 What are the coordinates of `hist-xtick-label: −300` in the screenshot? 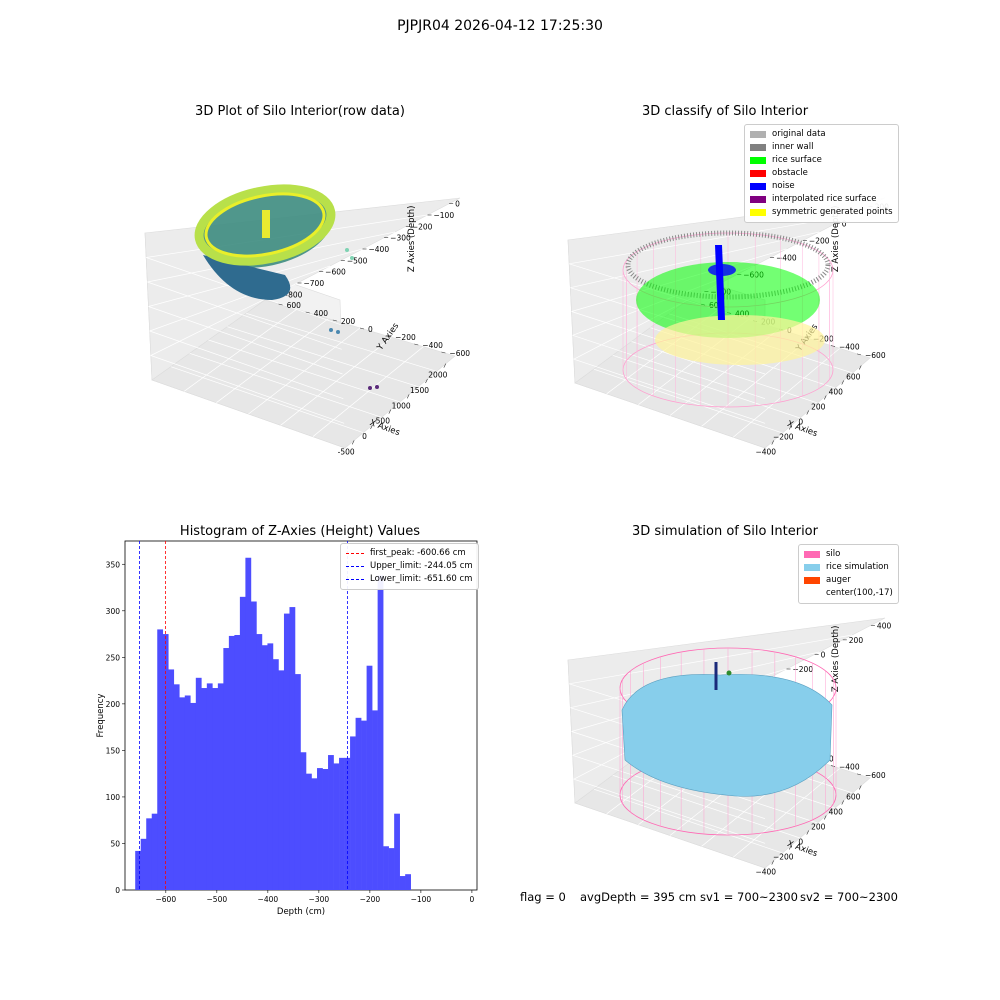 It's located at (319, 899).